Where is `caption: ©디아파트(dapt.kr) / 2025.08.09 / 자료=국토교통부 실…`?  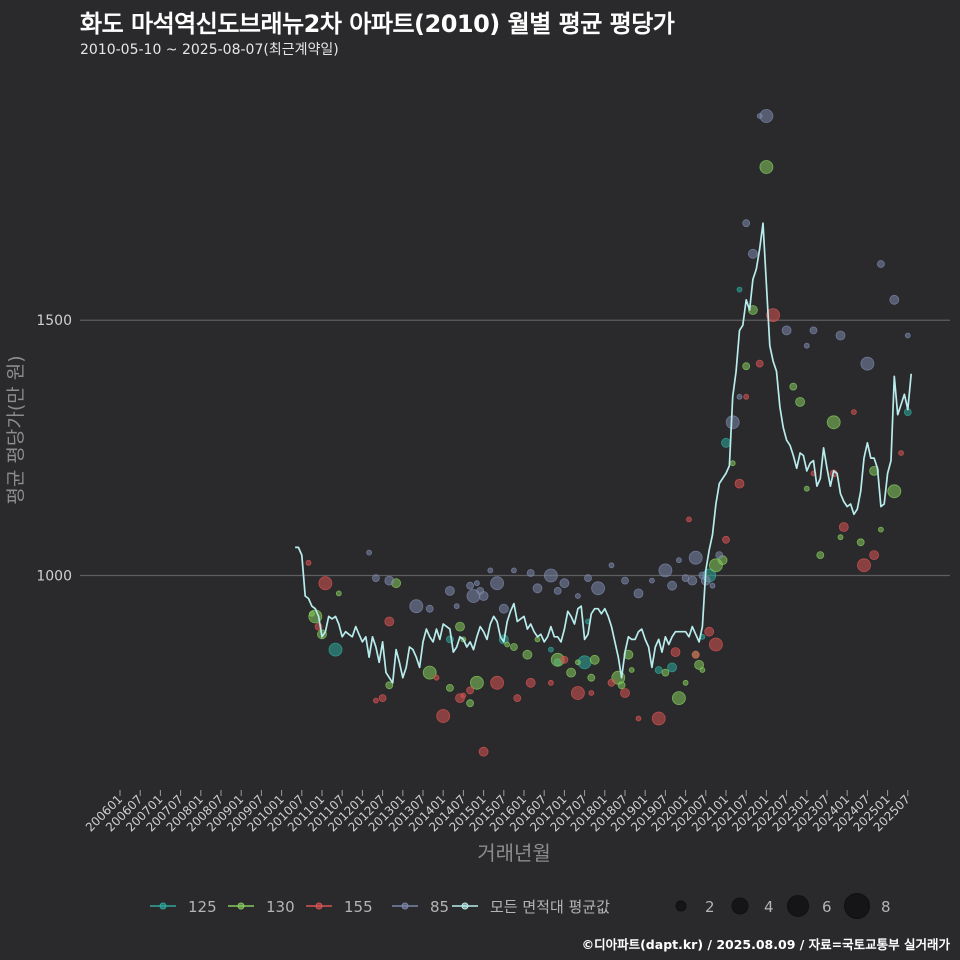
caption: ©디아파트(dapt.kr) / 2025.08.09 / 자료=국토교통부 실… is located at coordinates (765, 944).